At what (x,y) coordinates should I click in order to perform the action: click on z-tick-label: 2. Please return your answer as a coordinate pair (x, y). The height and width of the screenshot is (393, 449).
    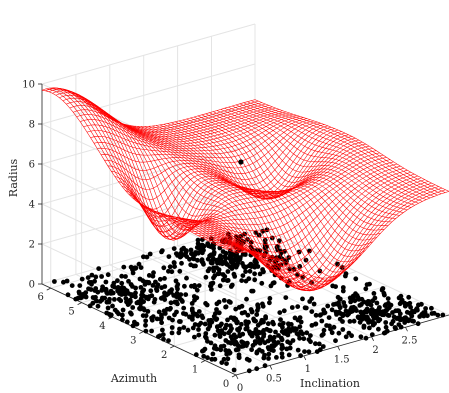
    Looking at the image, I should click on (32, 245).